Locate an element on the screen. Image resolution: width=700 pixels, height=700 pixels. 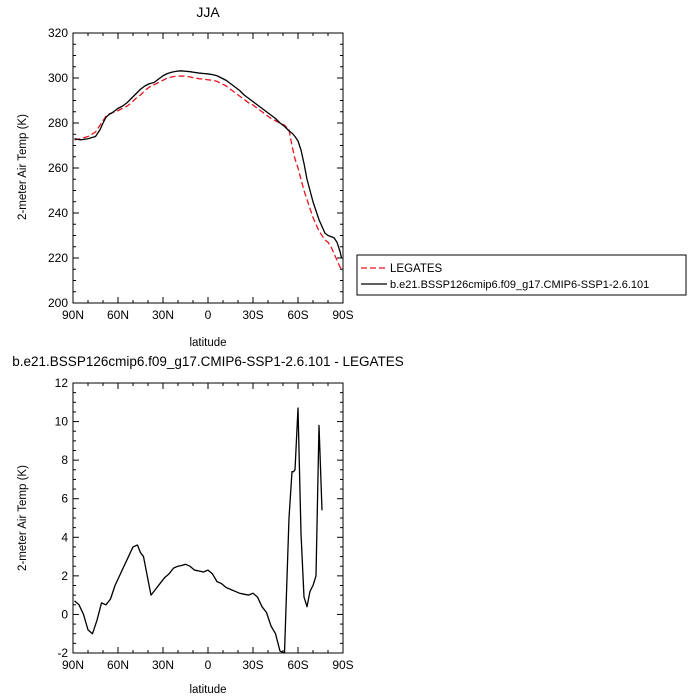
top-x-axis-label: latitude is located at coordinates (207, 343).